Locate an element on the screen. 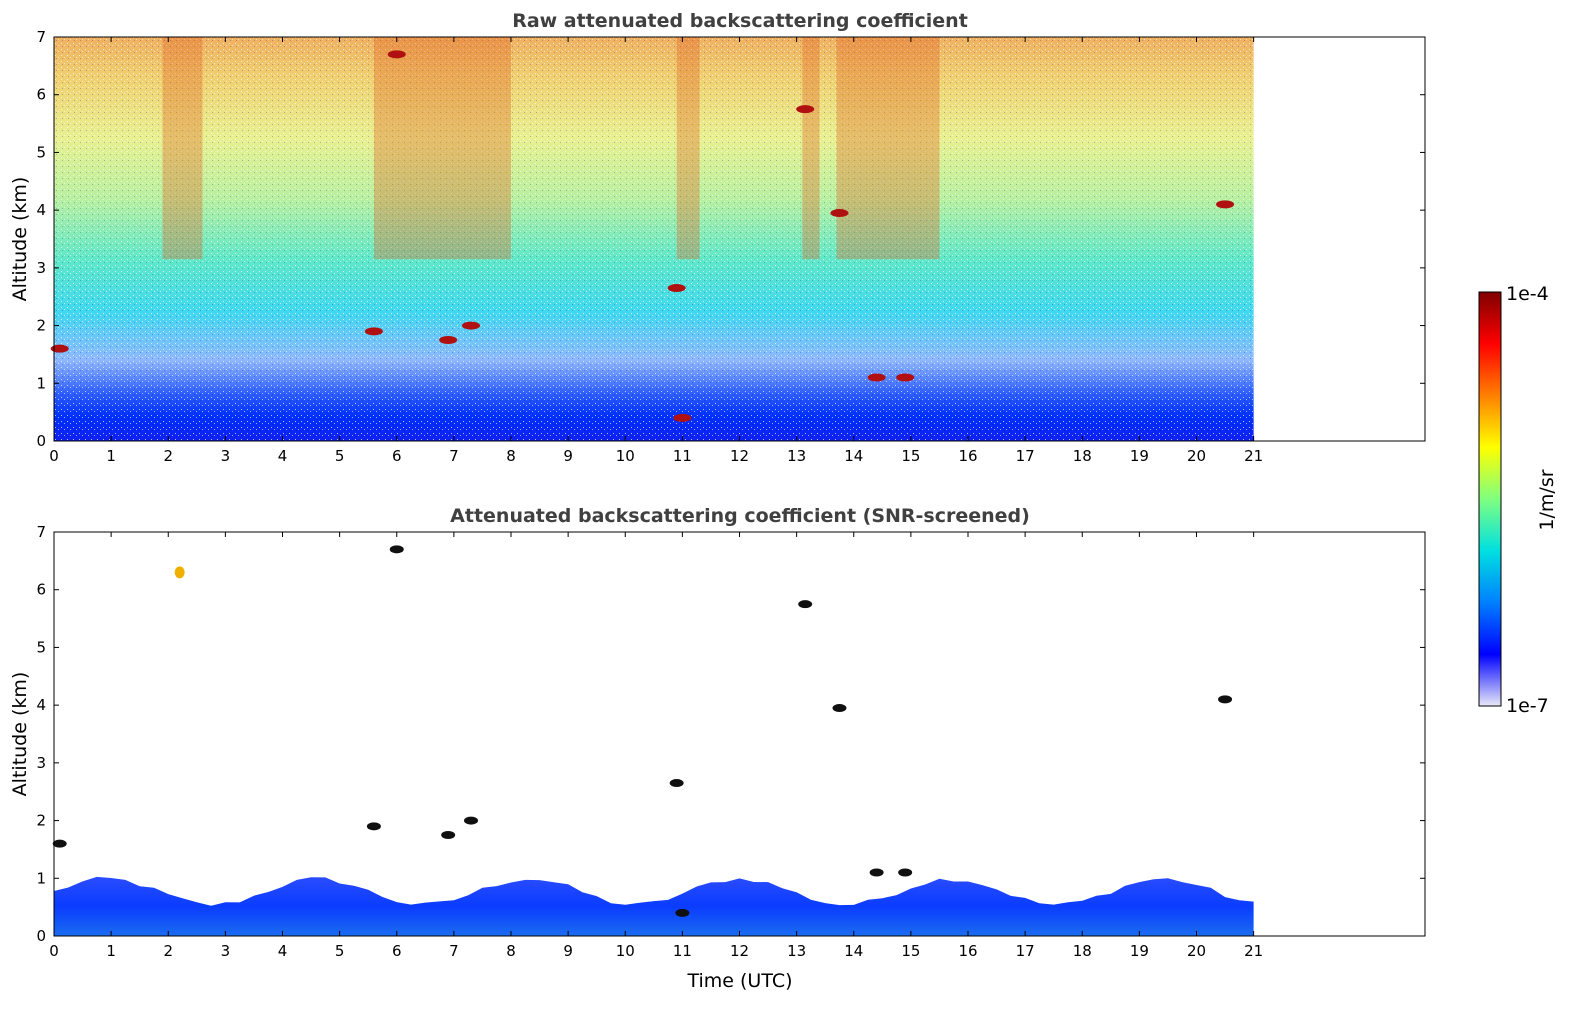 The image size is (1595, 1020). x-axis-label: Time (UTC) is located at coordinates (739, 981).